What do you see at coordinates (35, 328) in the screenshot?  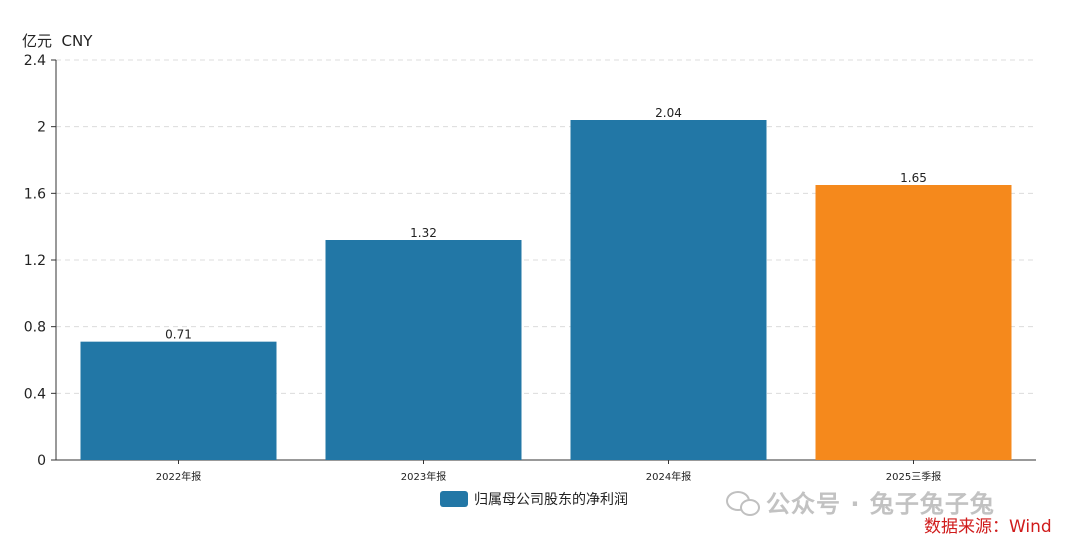 I see `y-tick-label: 0.8` at bounding box center [35, 328].